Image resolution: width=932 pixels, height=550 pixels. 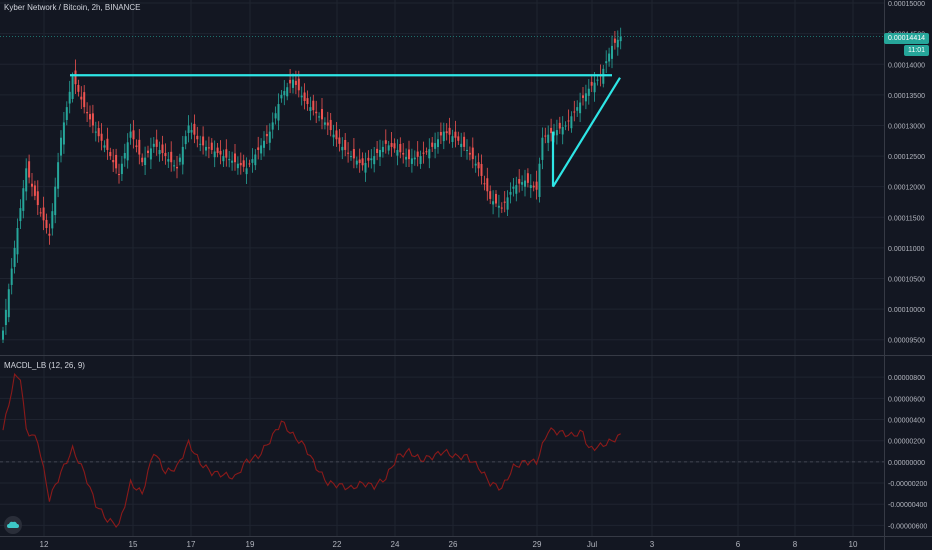 I want to click on time-axis-label: 10, so click(x=853, y=544).